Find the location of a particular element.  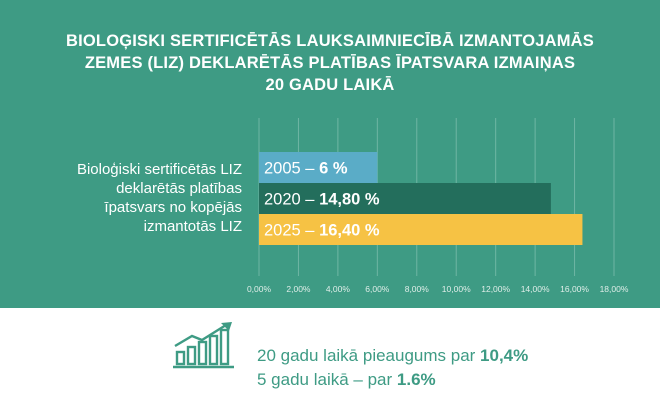

bar-2020 is located at coordinates (405, 198).